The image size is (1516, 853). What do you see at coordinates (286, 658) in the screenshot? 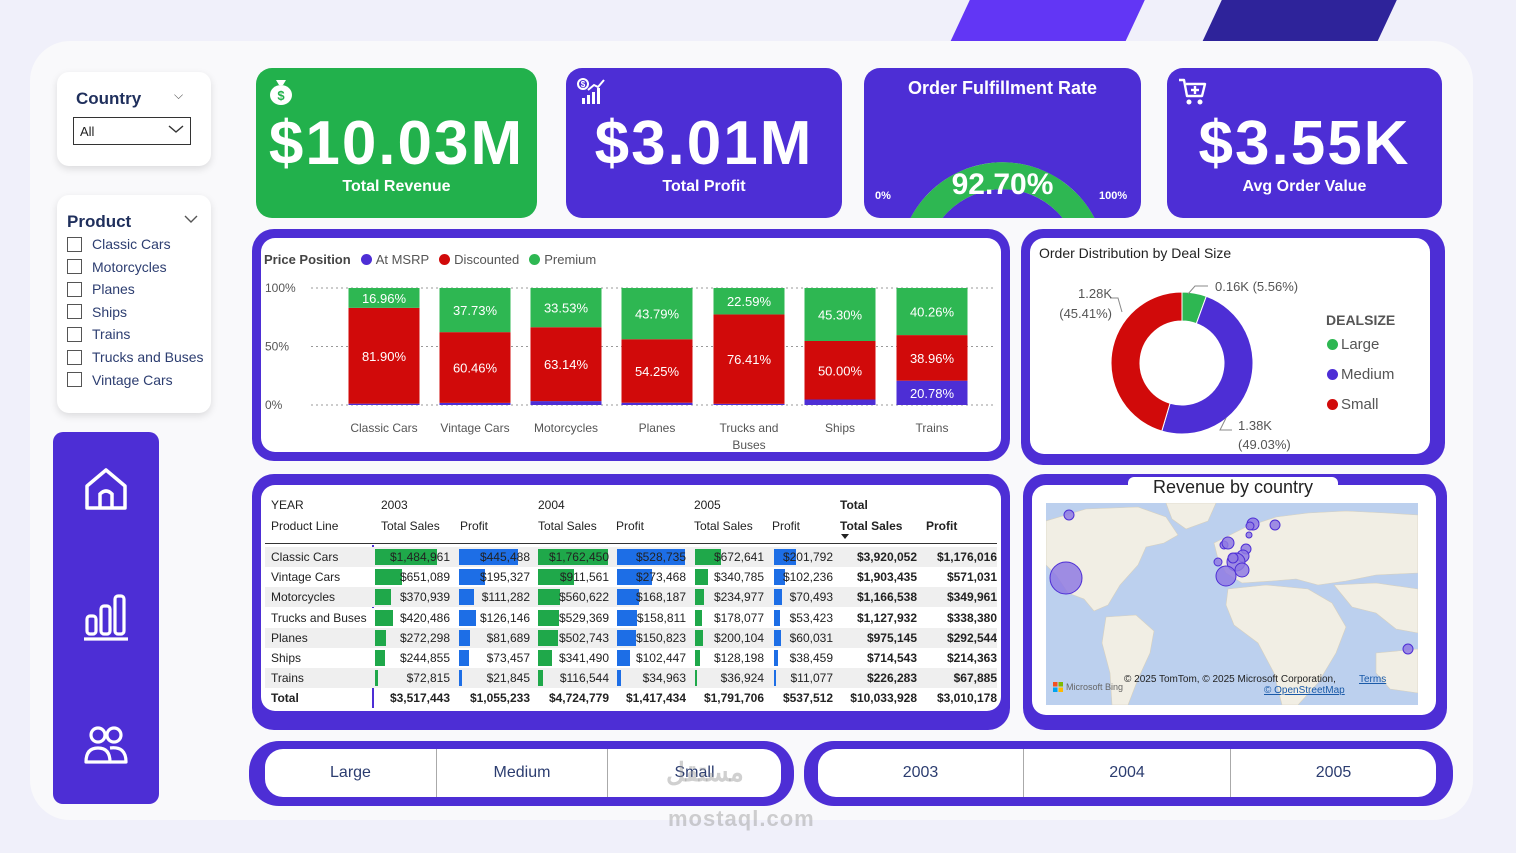
I see `row-label: Ships` at bounding box center [286, 658].